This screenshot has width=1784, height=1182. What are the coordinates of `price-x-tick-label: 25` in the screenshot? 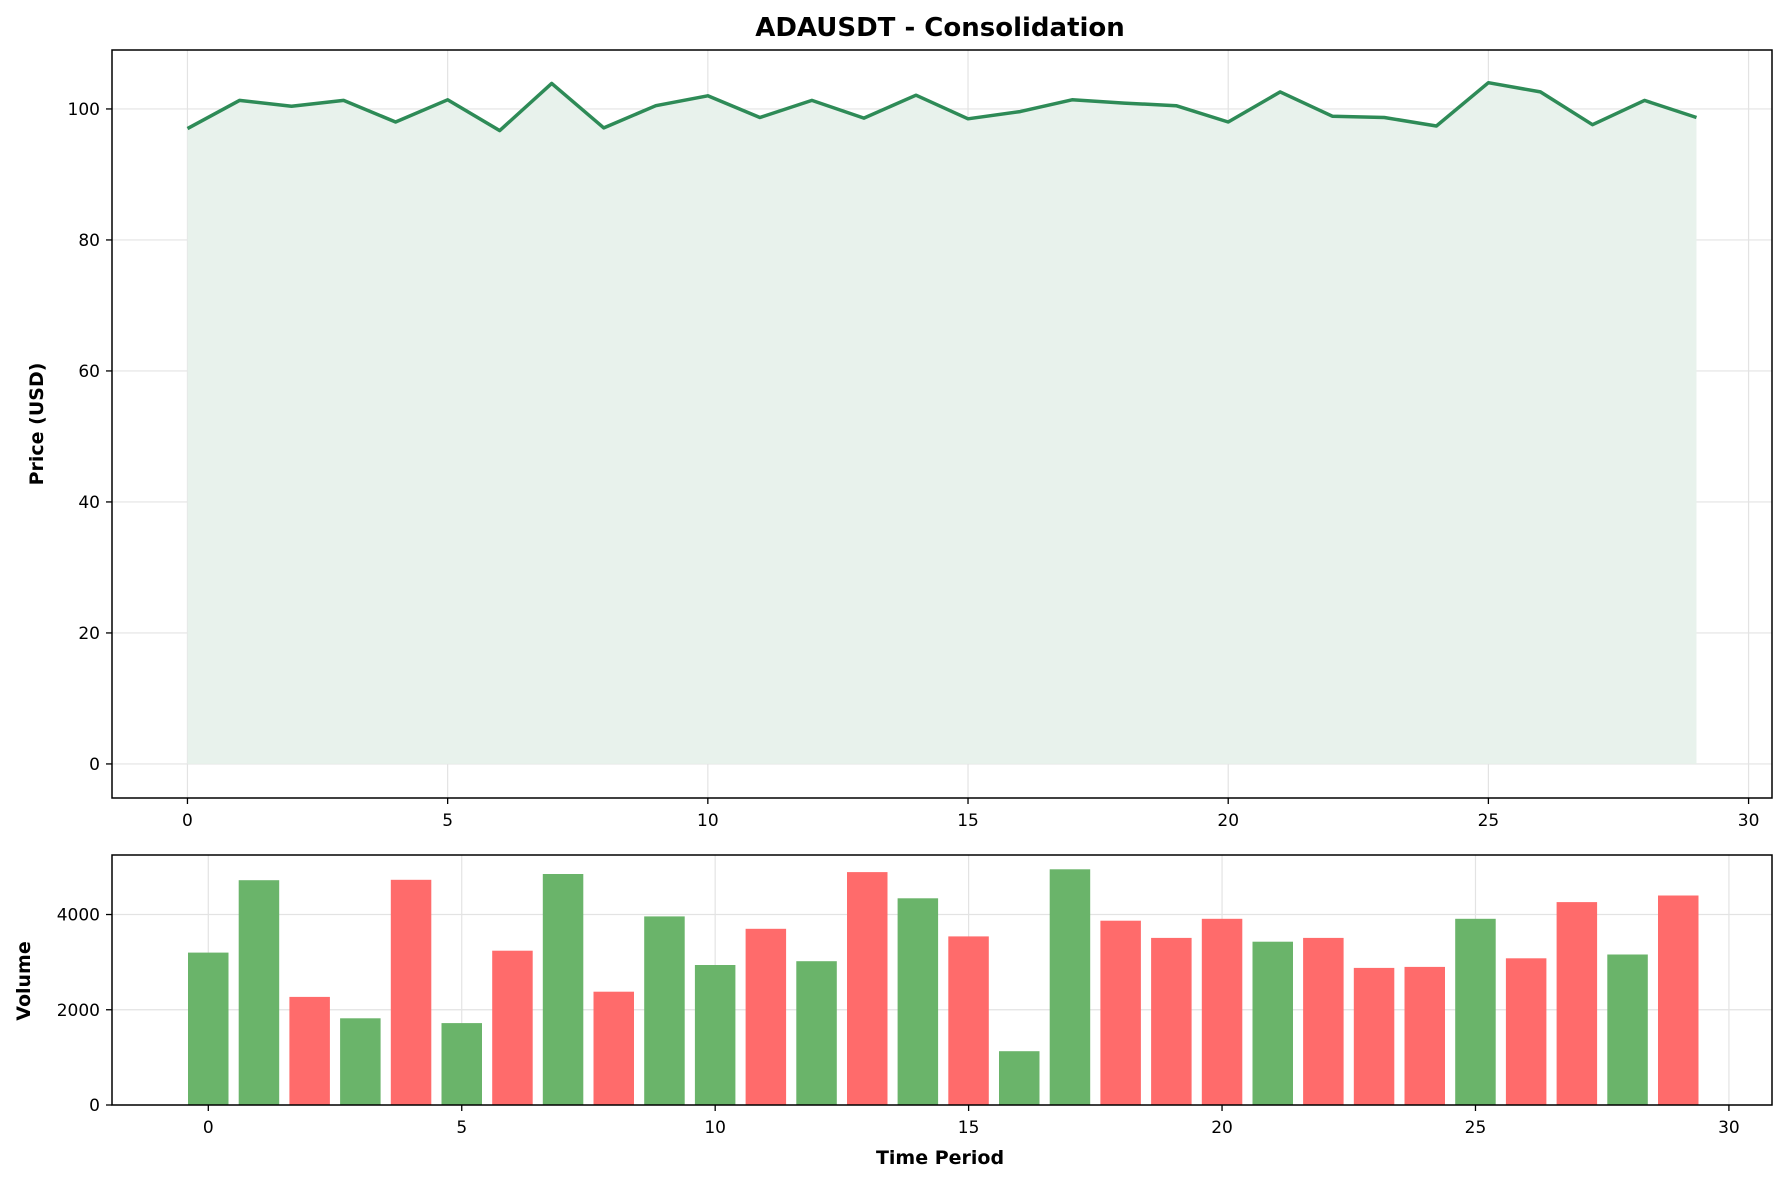 It's located at (1489, 821).